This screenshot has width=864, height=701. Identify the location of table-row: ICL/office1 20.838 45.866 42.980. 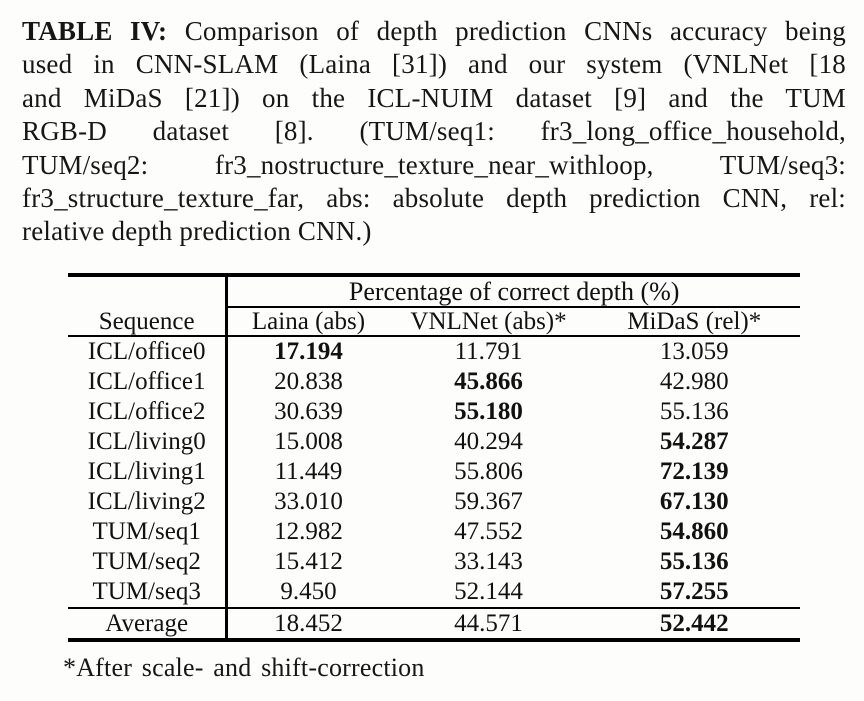
(434, 382).